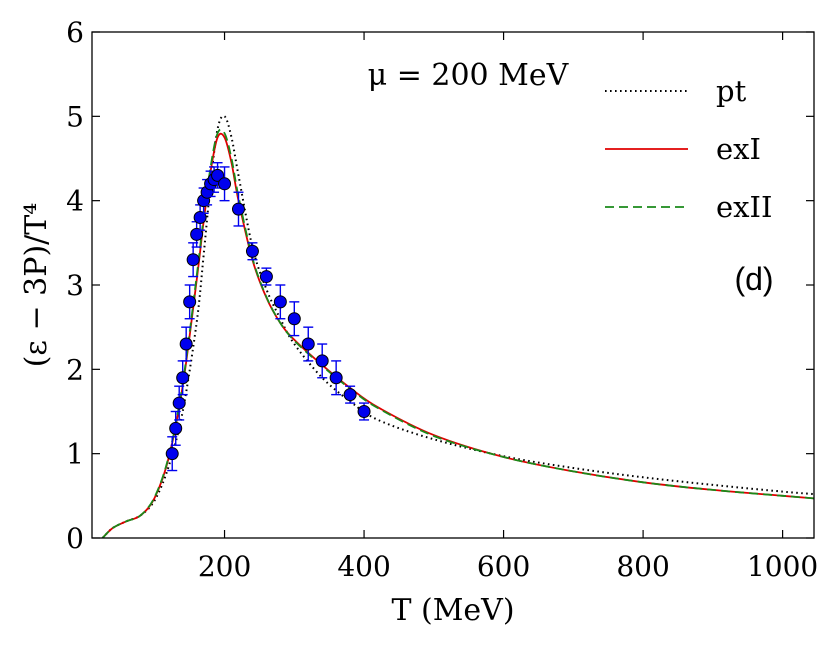 The image size is (831, 647). I want to click on y-tick-label: 3, so click(75, 285).